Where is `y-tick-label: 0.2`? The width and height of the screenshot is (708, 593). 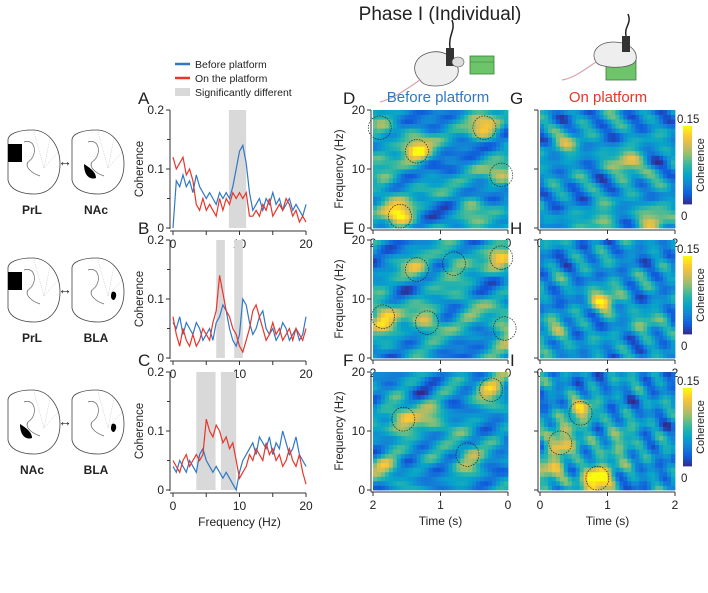 y-tick-label: 0.2 is located at coordinates (155, 372).